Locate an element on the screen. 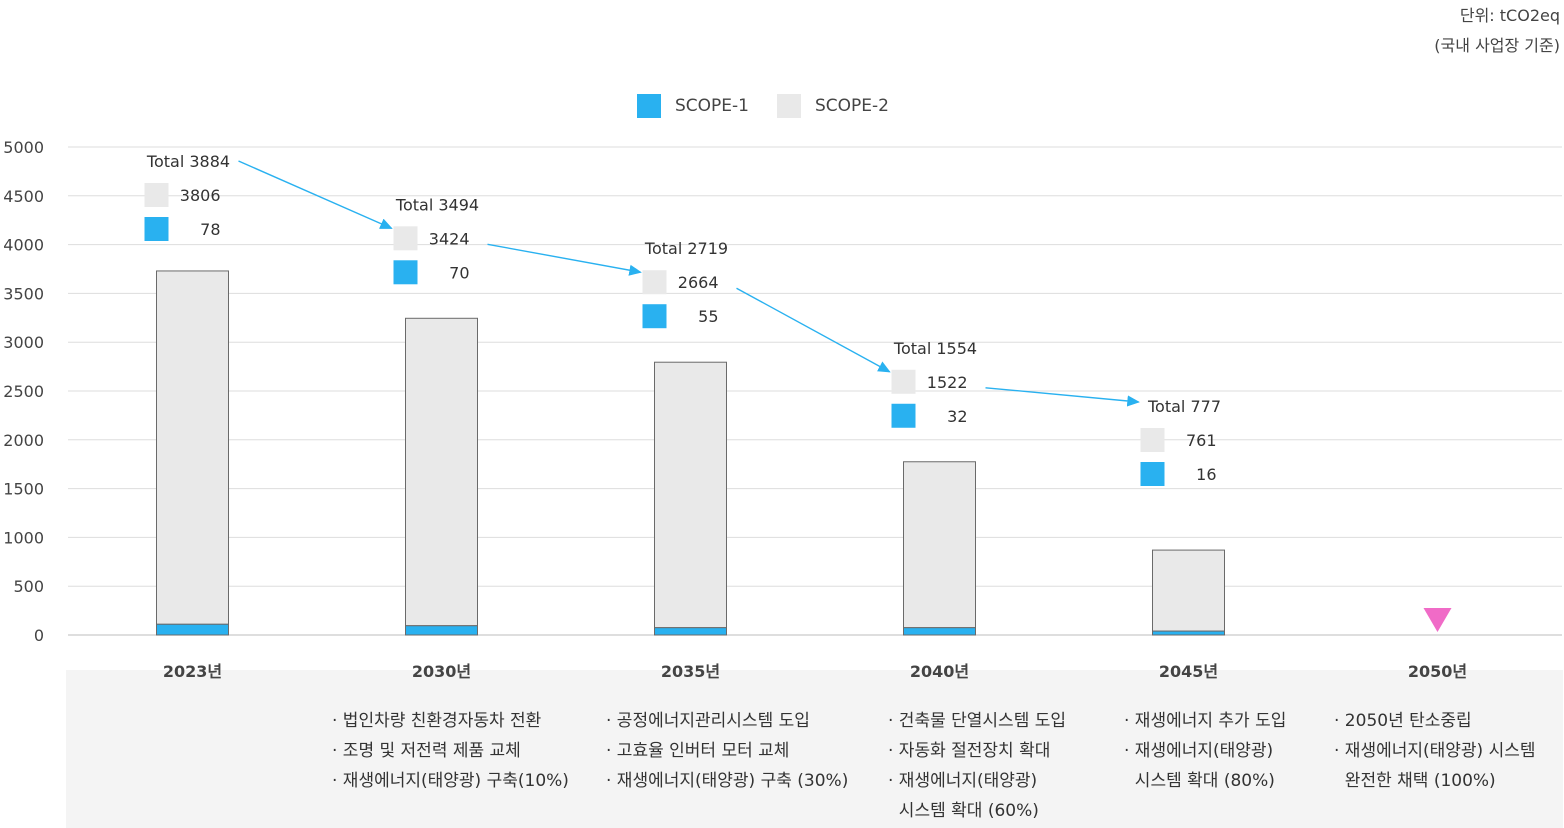 The width and height of the screenshot is (1564, 828). x-category-label: 2023년 is located at coordinates (192, 671).